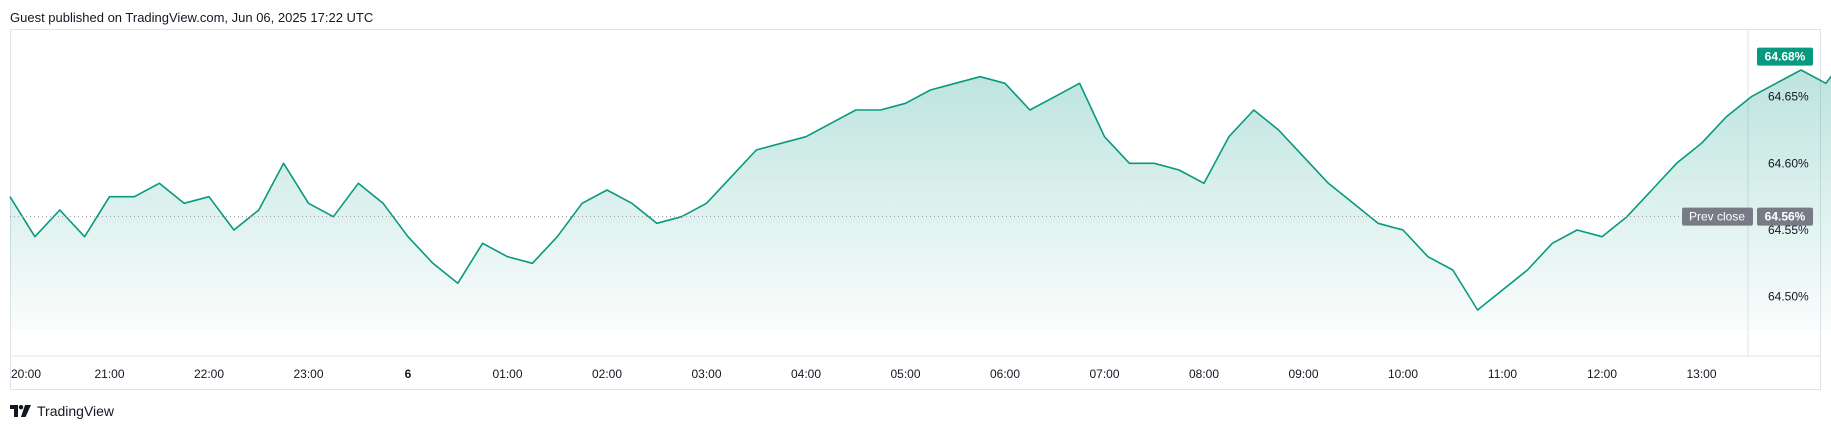 Image resolution: width=1831 pixels, height=430 pixels. I want to click on x-tick-label: 08:00, so click(1204, 374).